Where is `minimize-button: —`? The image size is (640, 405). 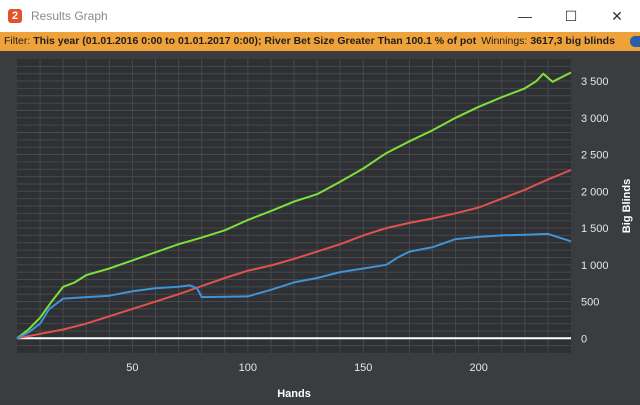 minimize-button: — is located at coordinates (525, 16).